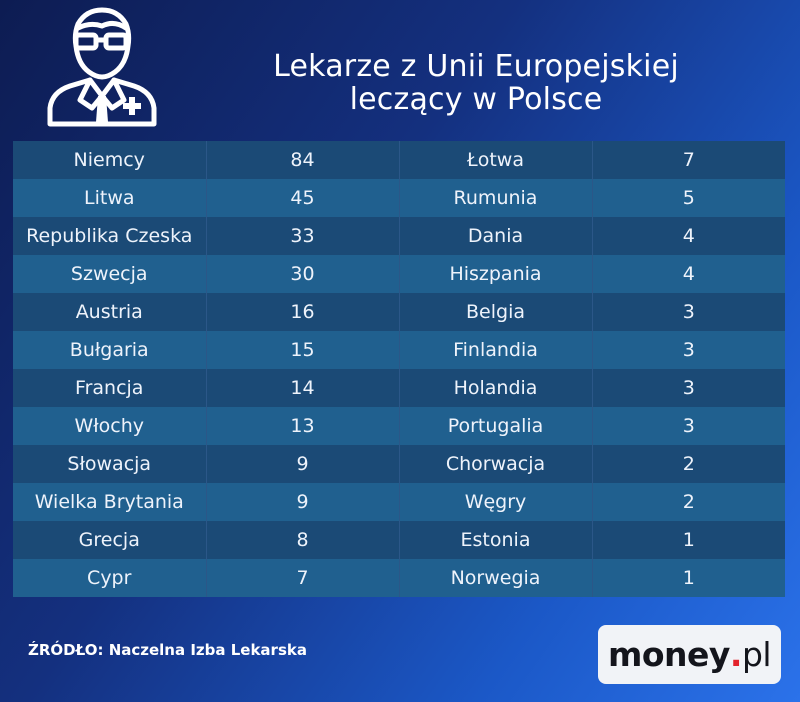 This screenshot has height=702, width=800. I want to click on table-row: Bułgaria 15 Finlandia 3, so click(399, 350).